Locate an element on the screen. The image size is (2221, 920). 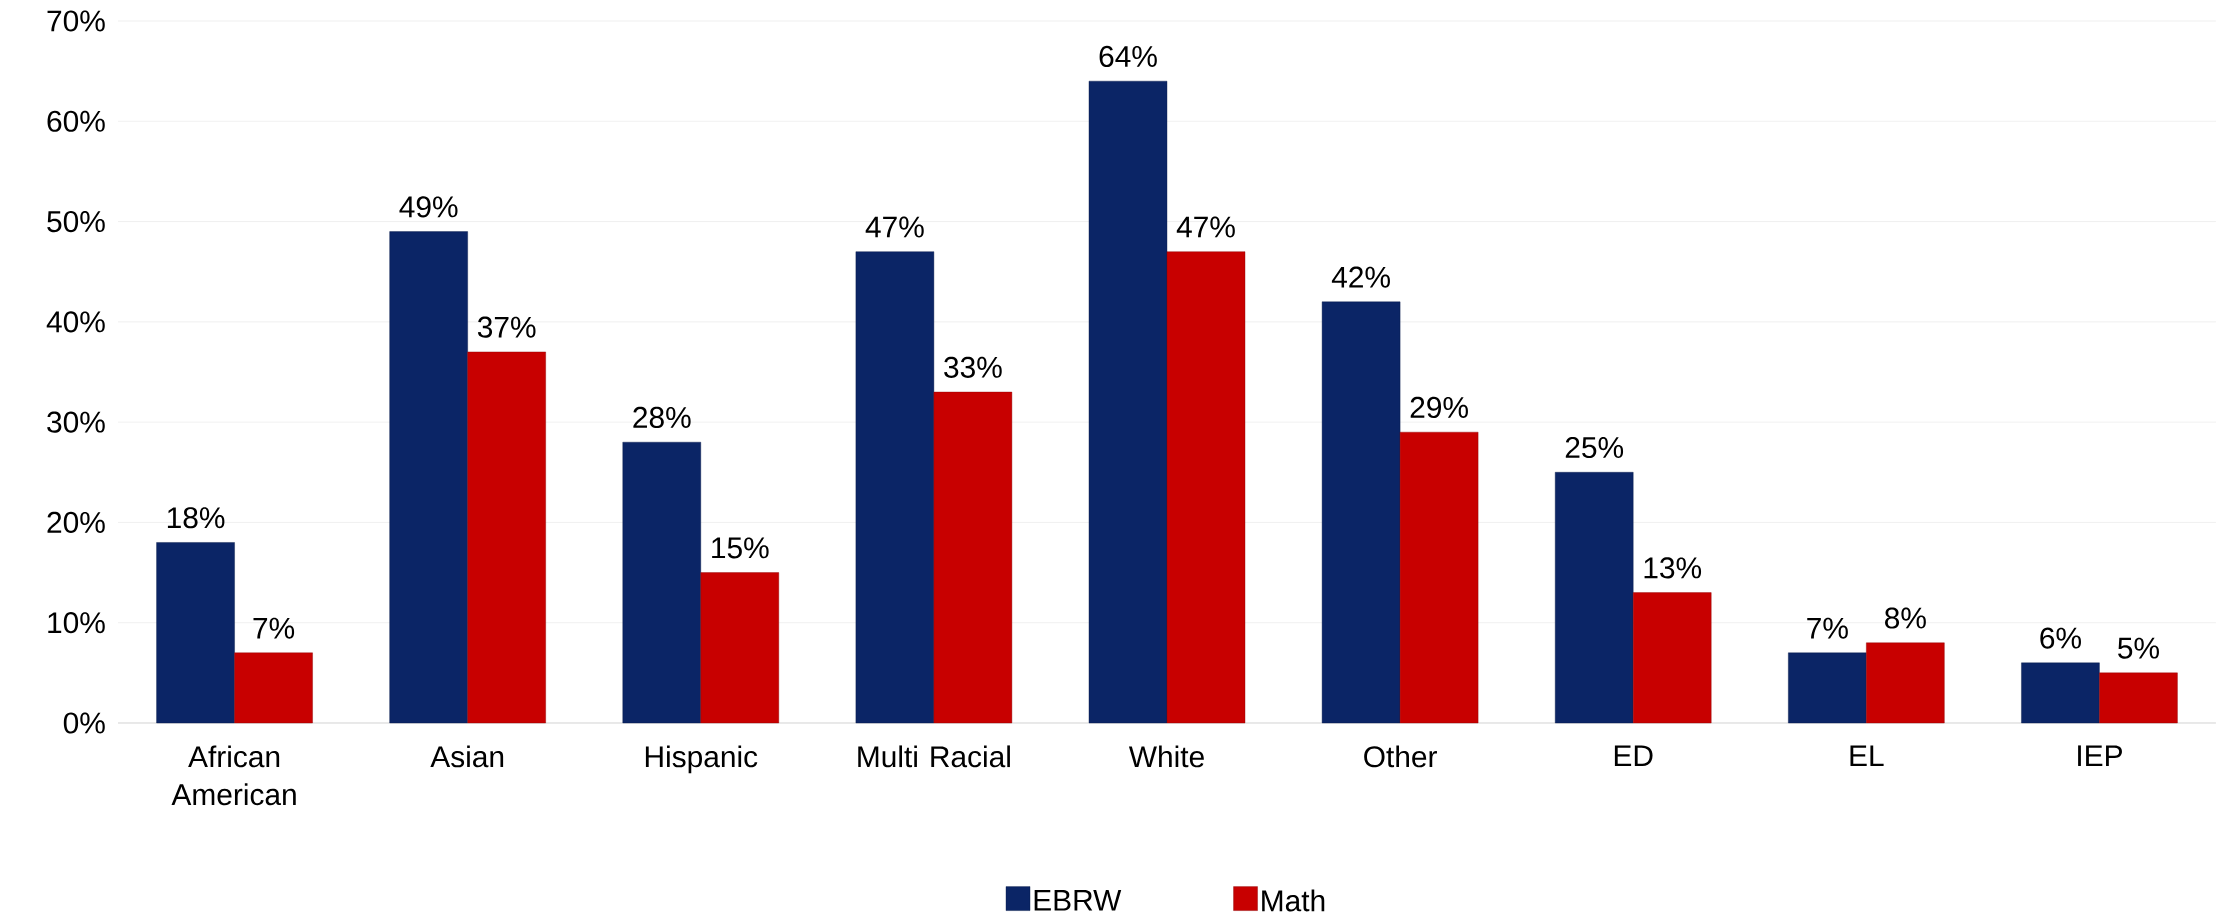
legend-label: Math is located at coordinates (1293, 900).